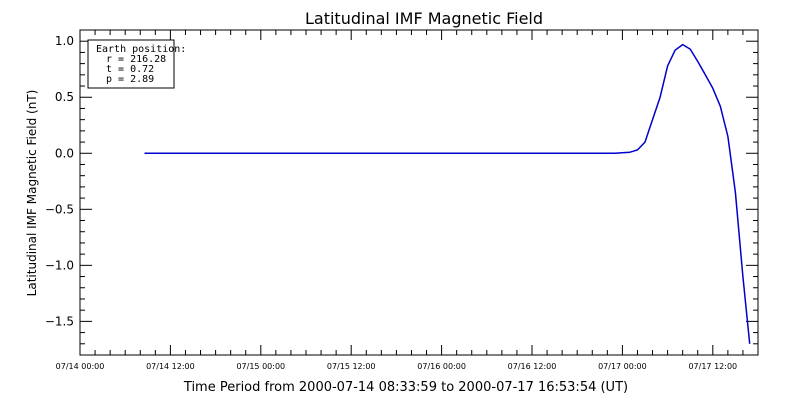  I want to click on x-tick-label: 07/15 00:00, so click(260, 366).